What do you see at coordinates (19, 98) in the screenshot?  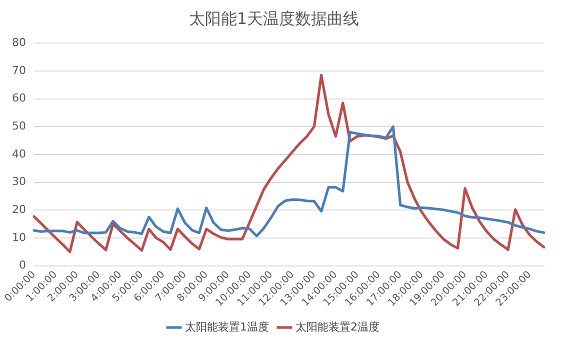 I see `y-tick-label: 60` at bounding box center [19, 98].